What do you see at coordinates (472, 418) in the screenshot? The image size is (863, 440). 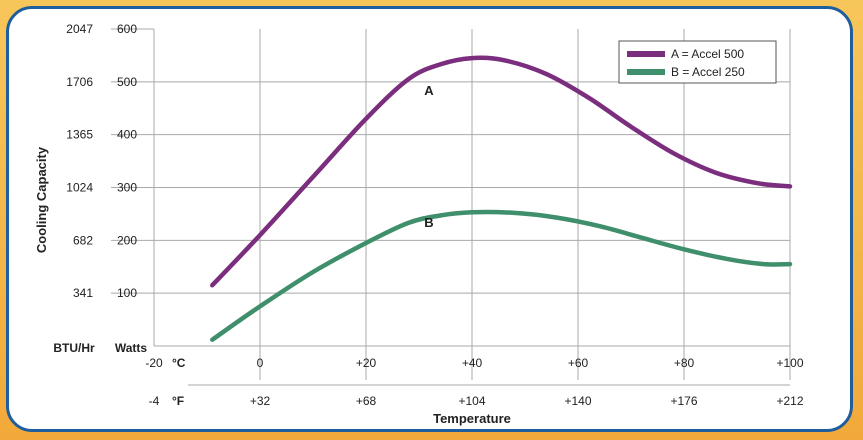 I see `x-axis-title: Temperature` at bounding box center [472, 418].